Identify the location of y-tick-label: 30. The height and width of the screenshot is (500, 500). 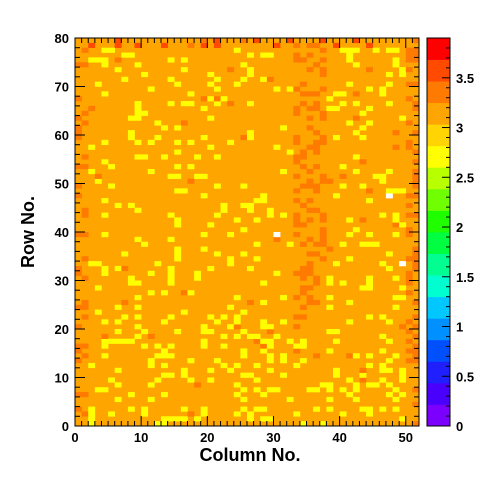
(62, 281).